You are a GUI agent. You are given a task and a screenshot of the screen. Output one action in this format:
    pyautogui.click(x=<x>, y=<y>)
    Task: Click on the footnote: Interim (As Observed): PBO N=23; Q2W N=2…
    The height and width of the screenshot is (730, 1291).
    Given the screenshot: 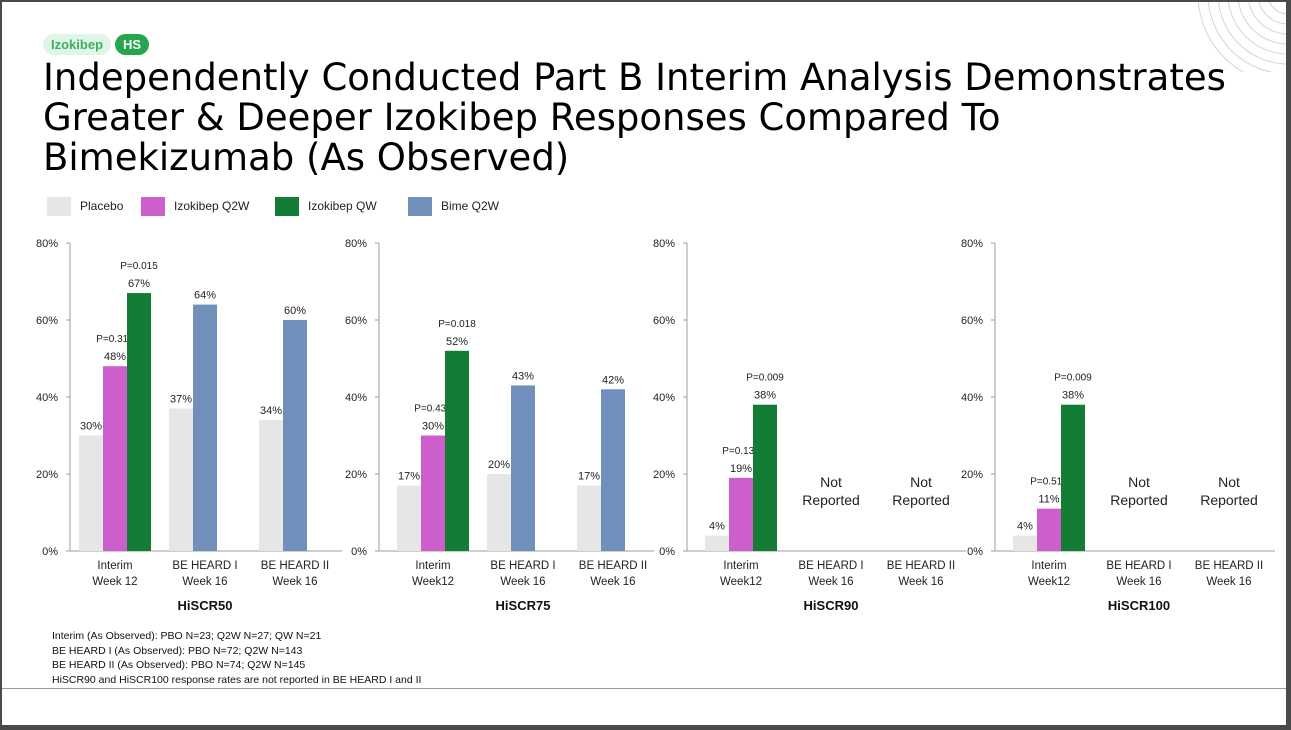 What is the action you would take?
    pyautogui.click(x=187, y=636)
    